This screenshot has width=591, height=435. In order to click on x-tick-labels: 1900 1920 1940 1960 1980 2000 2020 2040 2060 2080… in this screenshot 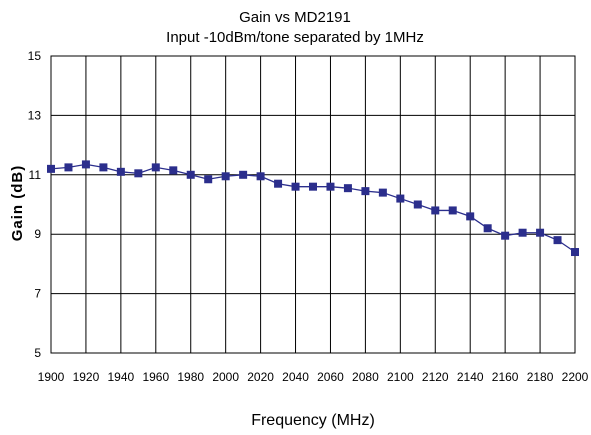, I will do `click(313, 377)`.